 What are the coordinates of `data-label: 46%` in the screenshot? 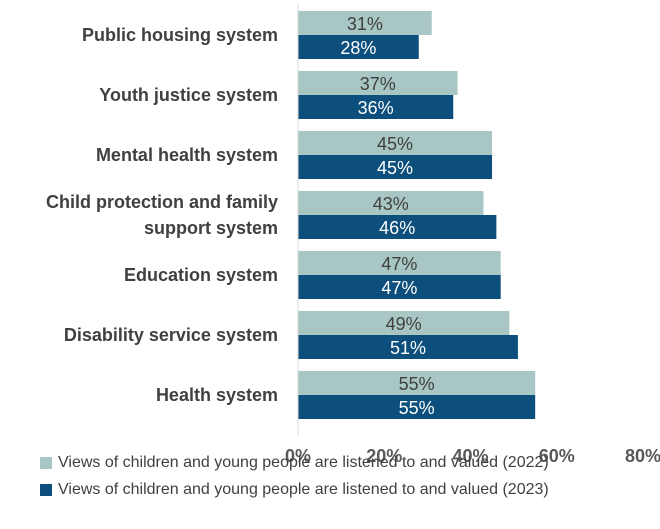 It's located at (397, 228).